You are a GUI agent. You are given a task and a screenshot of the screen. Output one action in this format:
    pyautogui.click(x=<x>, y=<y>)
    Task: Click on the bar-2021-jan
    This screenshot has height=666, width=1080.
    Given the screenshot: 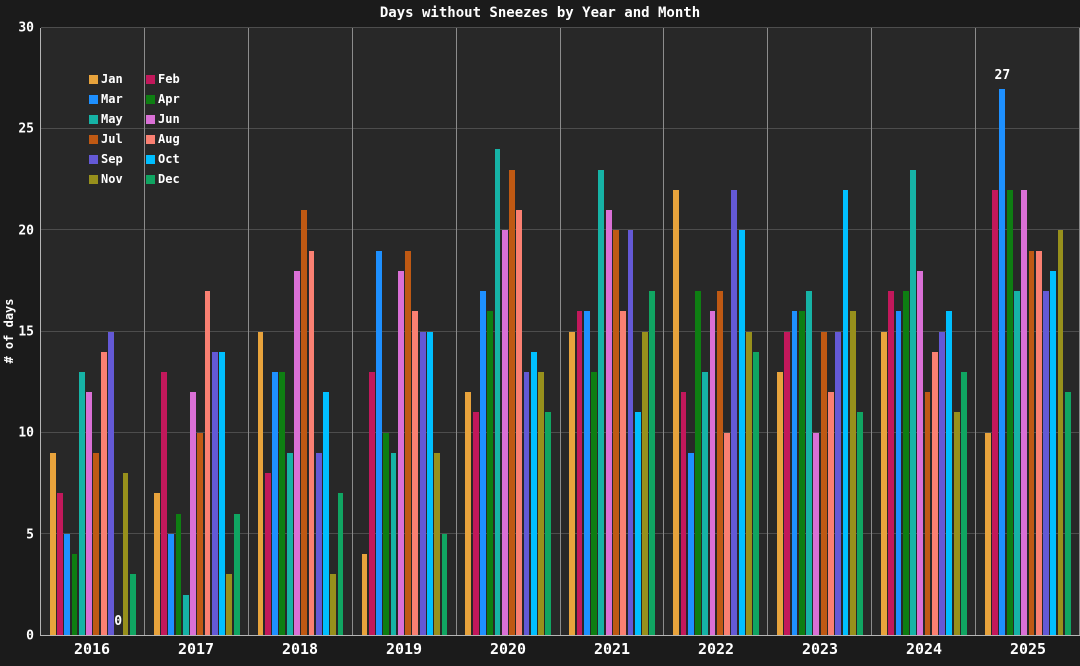 What is the action you would take?
    pyautogui.click(x=572, y=483)
    